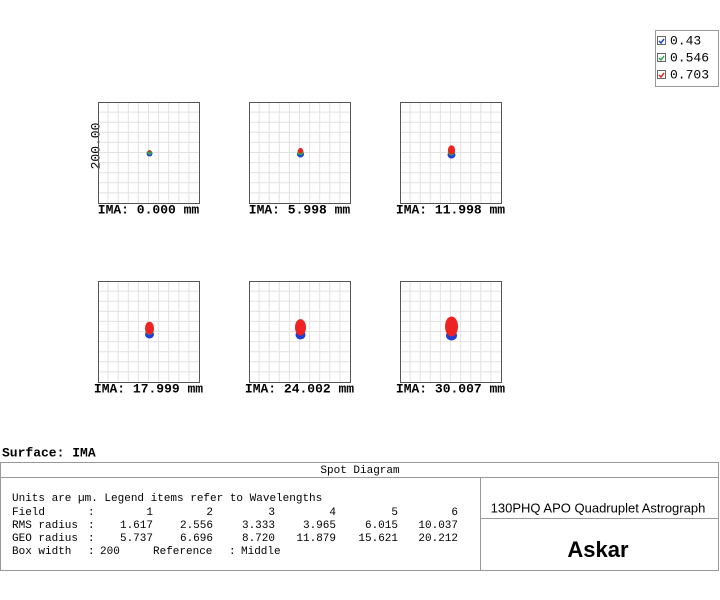  Describe the element at coordinates (149, 513) in the screenshot. I see `cell: 1` at that location.